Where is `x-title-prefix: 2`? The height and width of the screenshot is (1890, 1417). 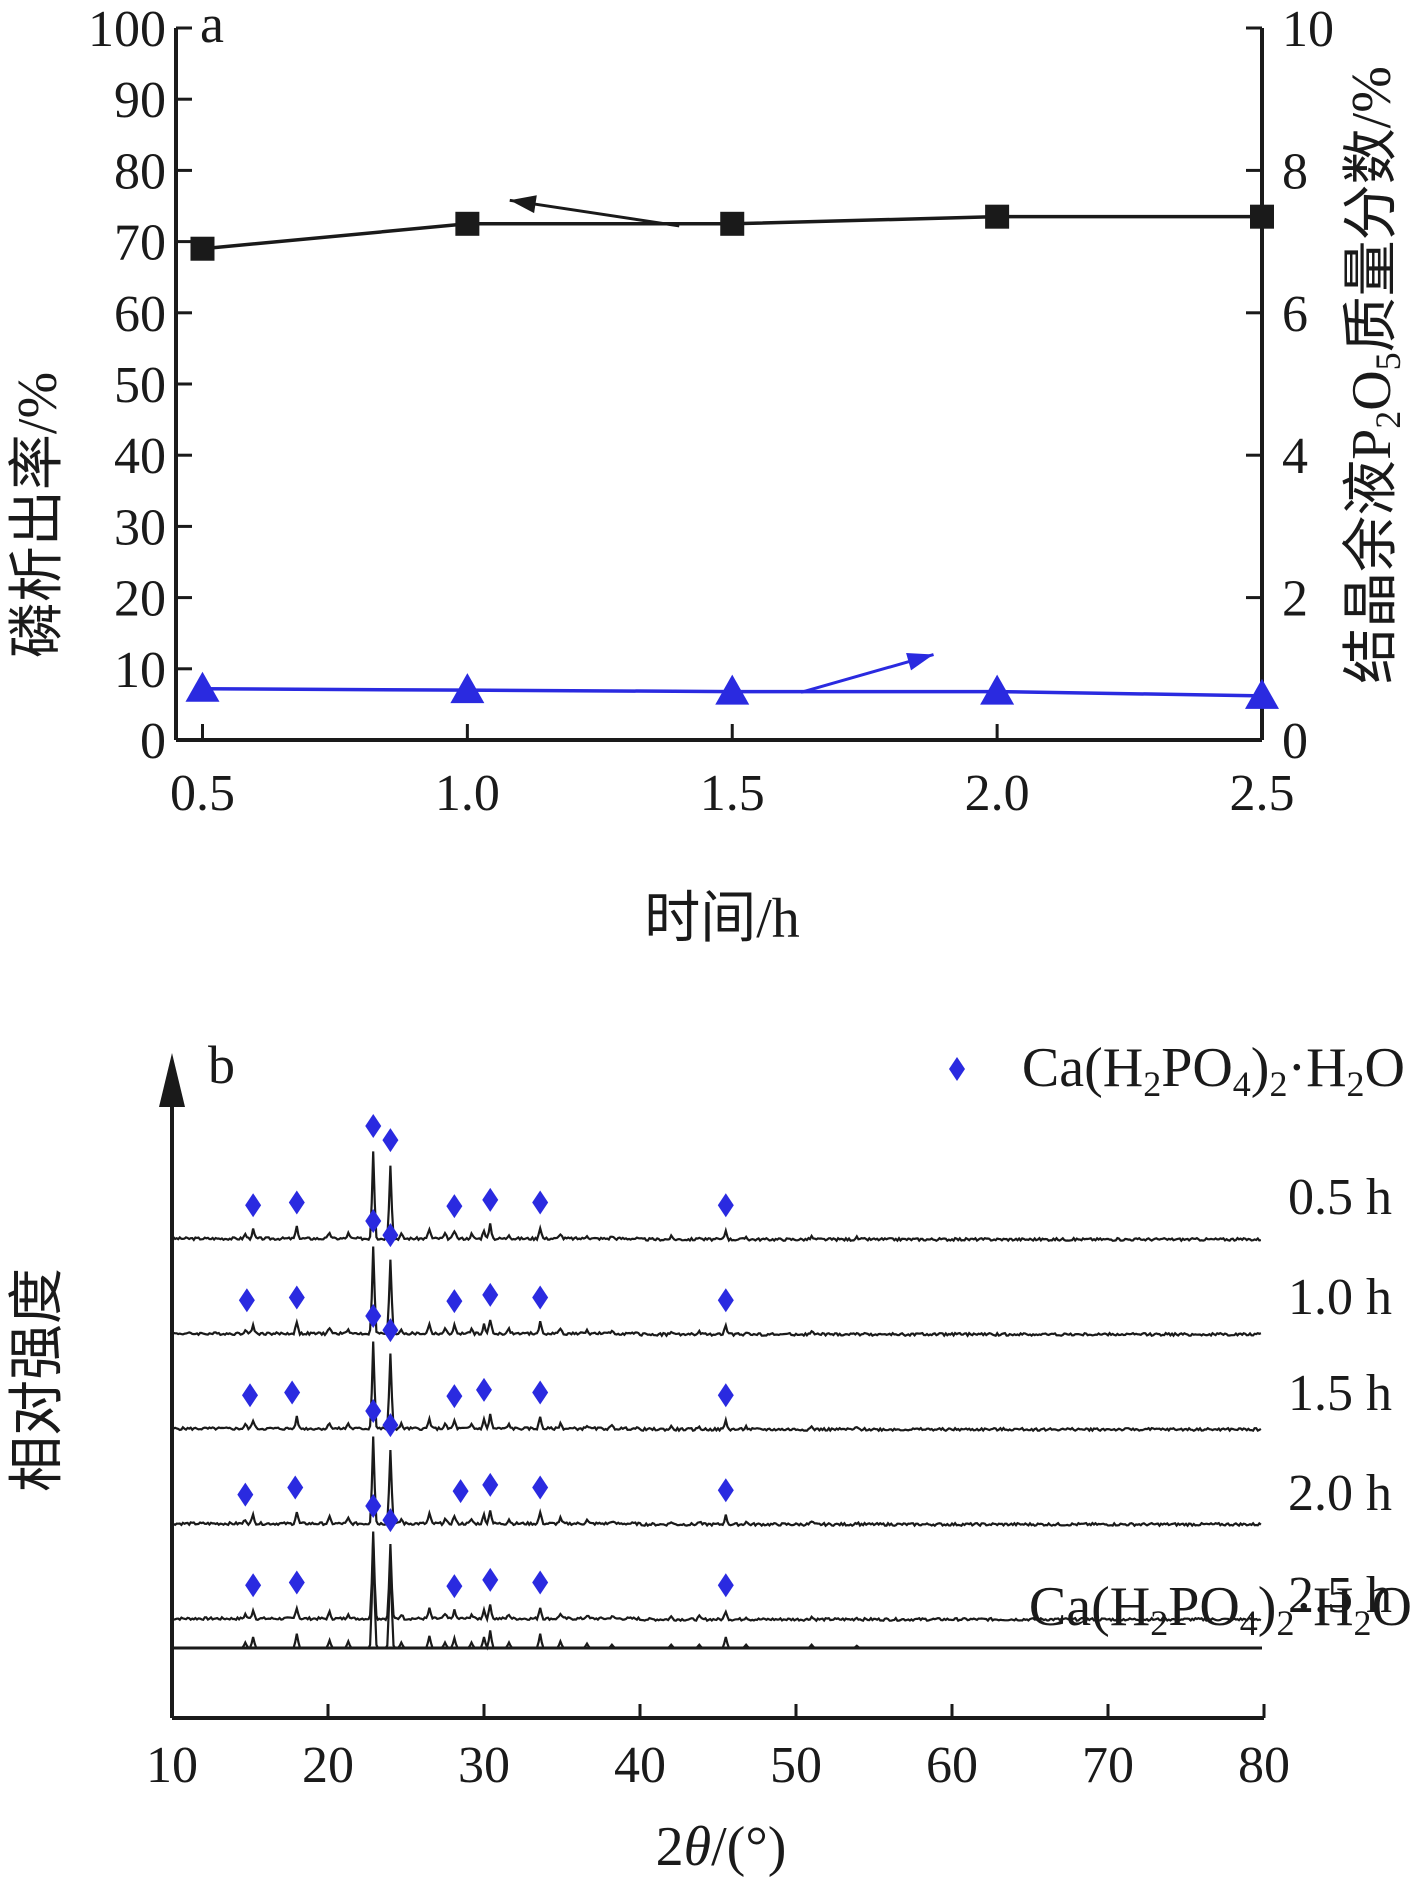 x-title-prefix: 2 is located at coordinates (670, 1847).